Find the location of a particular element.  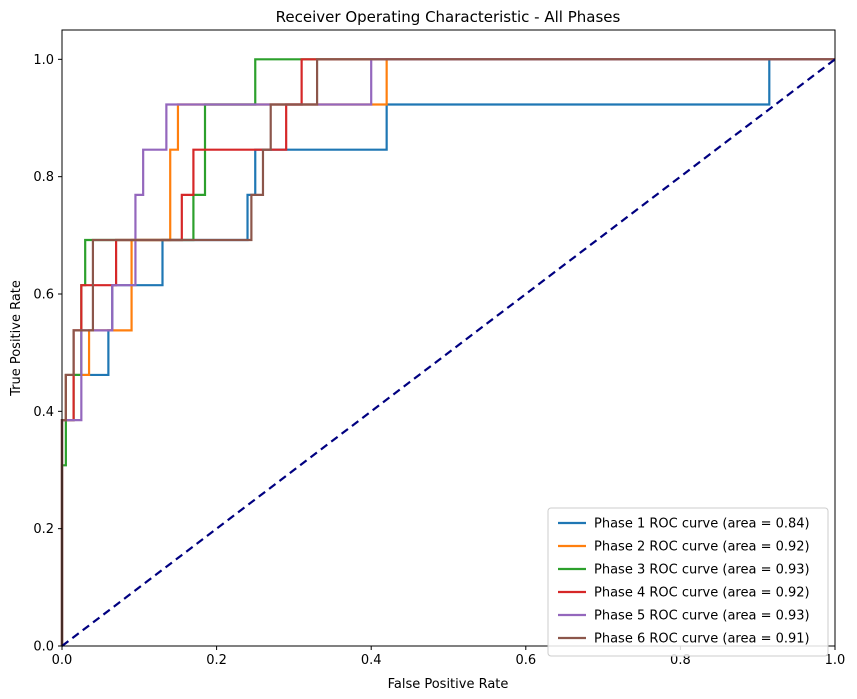

y-tick-label: 0.8 is located at coordinates (43, 177).